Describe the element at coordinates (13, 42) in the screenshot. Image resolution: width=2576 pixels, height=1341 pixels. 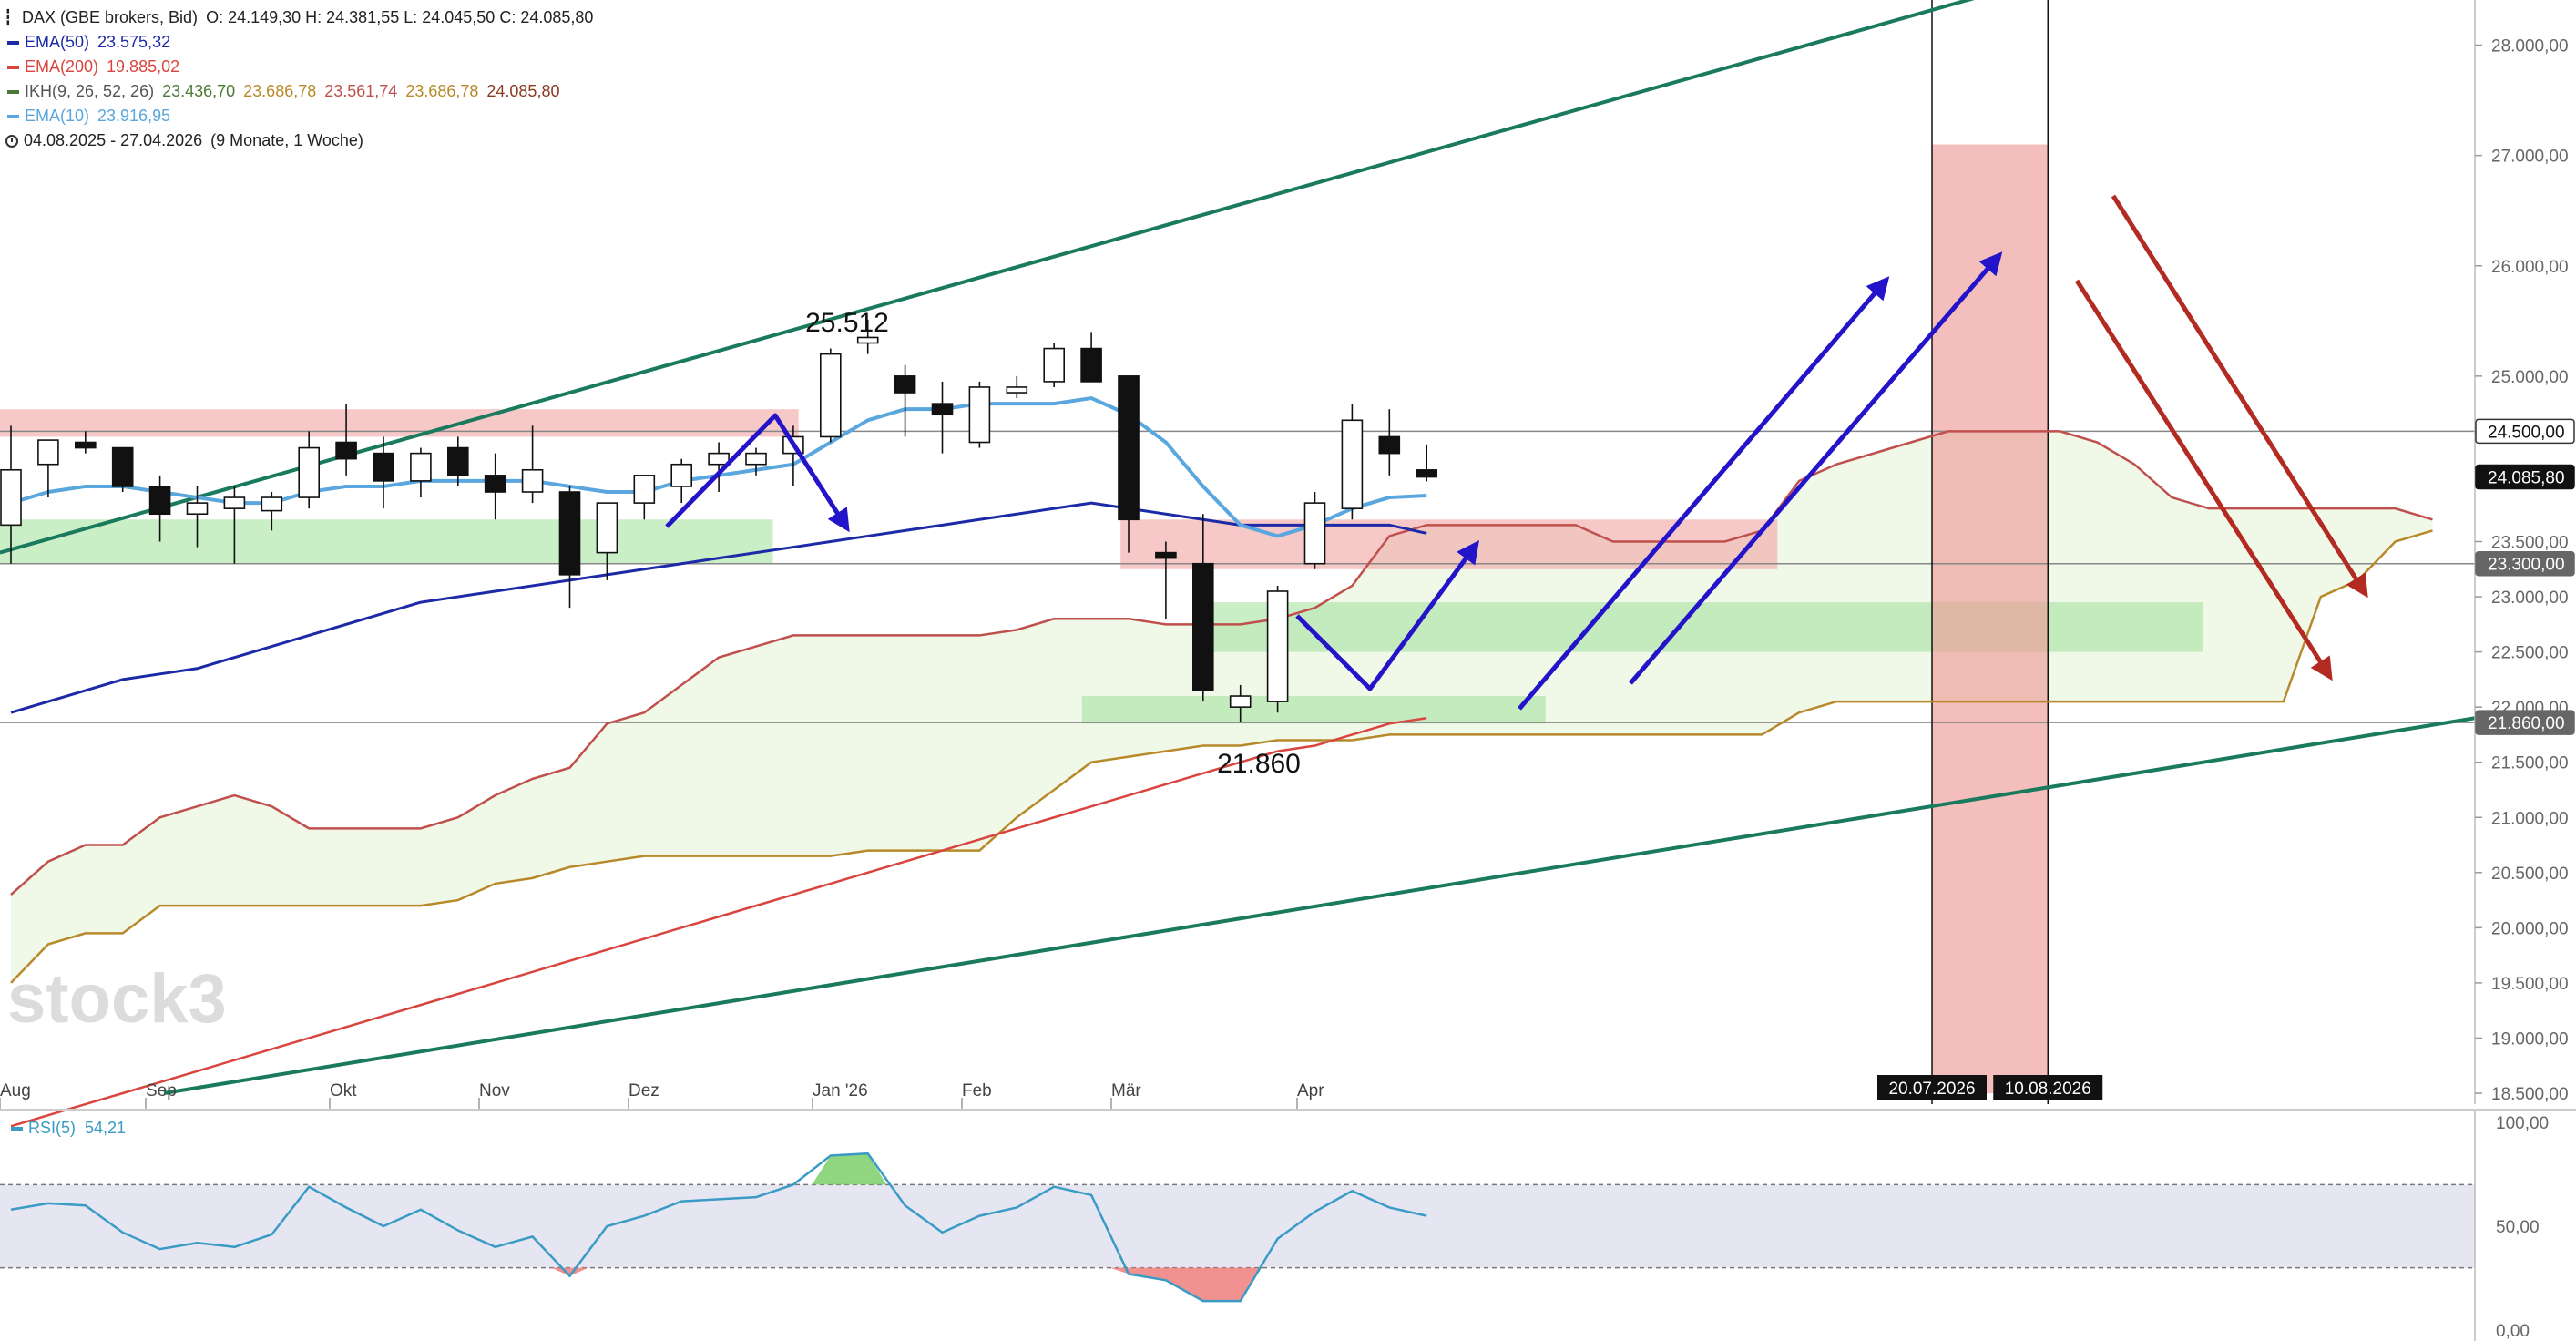
I see `ema50-swatch` at that location.